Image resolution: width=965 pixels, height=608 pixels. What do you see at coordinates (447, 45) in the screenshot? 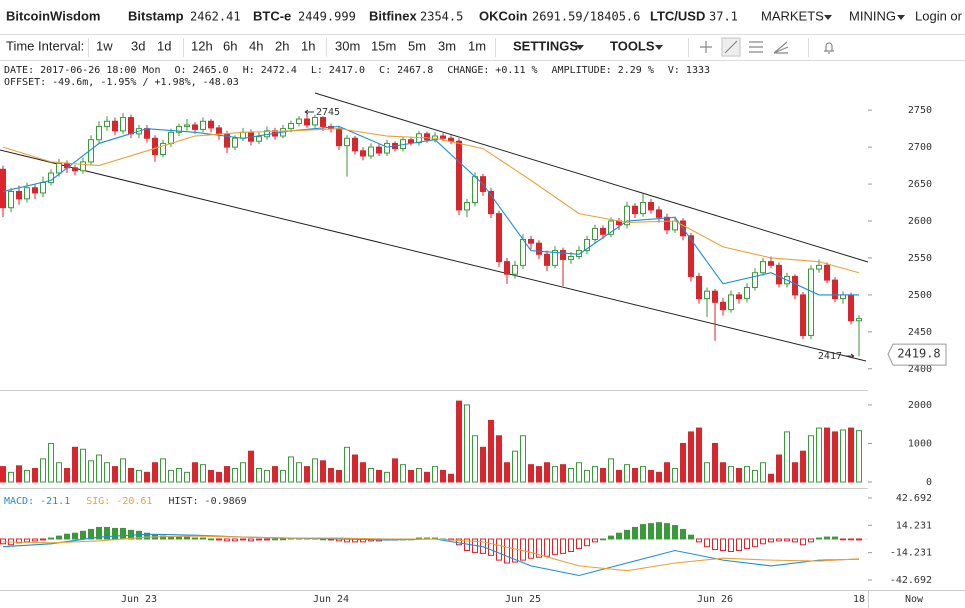
I see `interval-option: 3m` at bounding box center [447, 45].